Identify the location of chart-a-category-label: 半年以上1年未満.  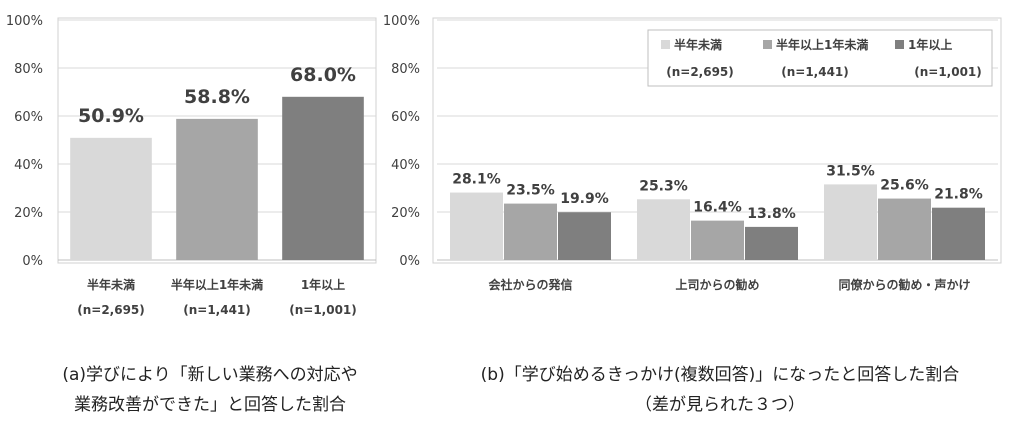
(217, 284).